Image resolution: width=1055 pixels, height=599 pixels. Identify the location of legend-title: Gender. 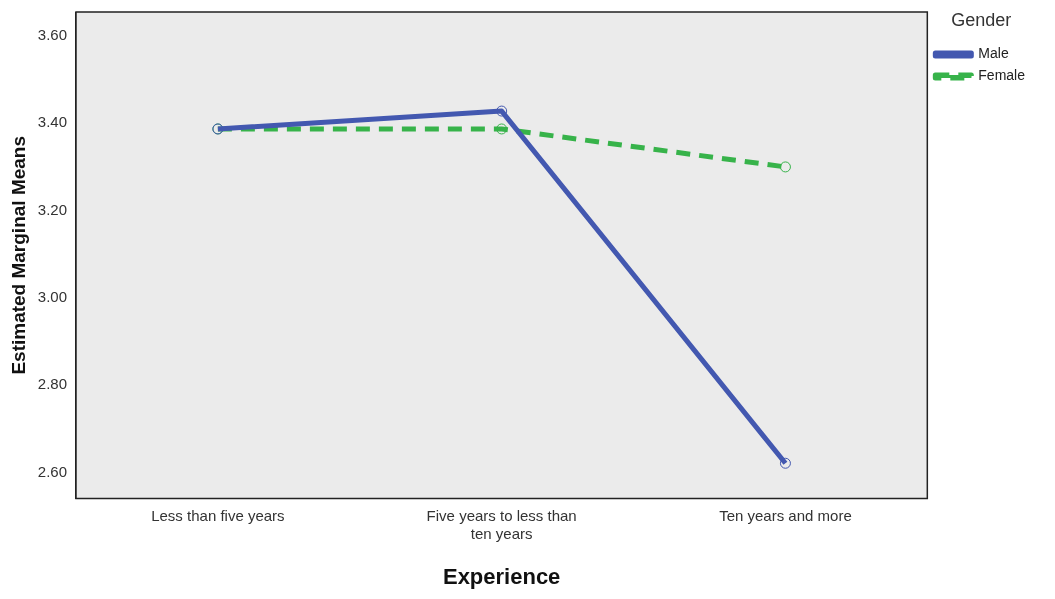
(981, 19).